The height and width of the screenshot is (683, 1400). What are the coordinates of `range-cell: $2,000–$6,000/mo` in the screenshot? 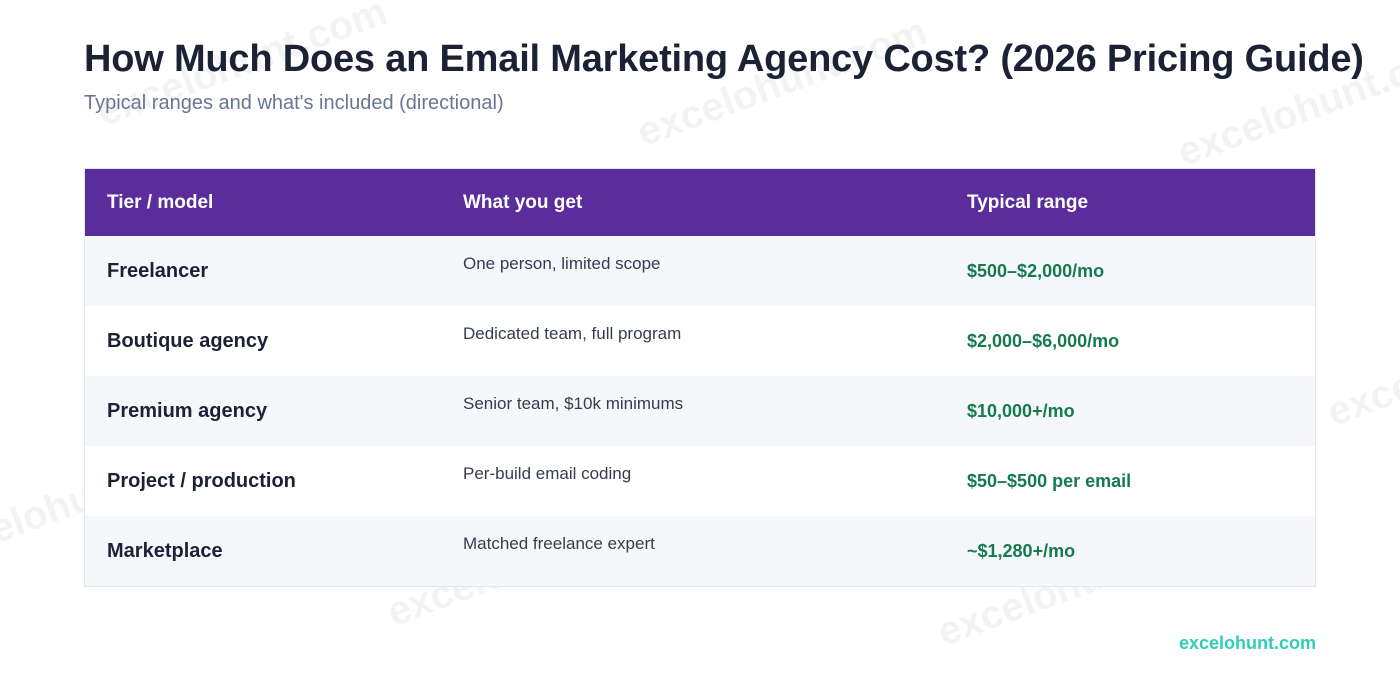 It's located at (1043, 340).